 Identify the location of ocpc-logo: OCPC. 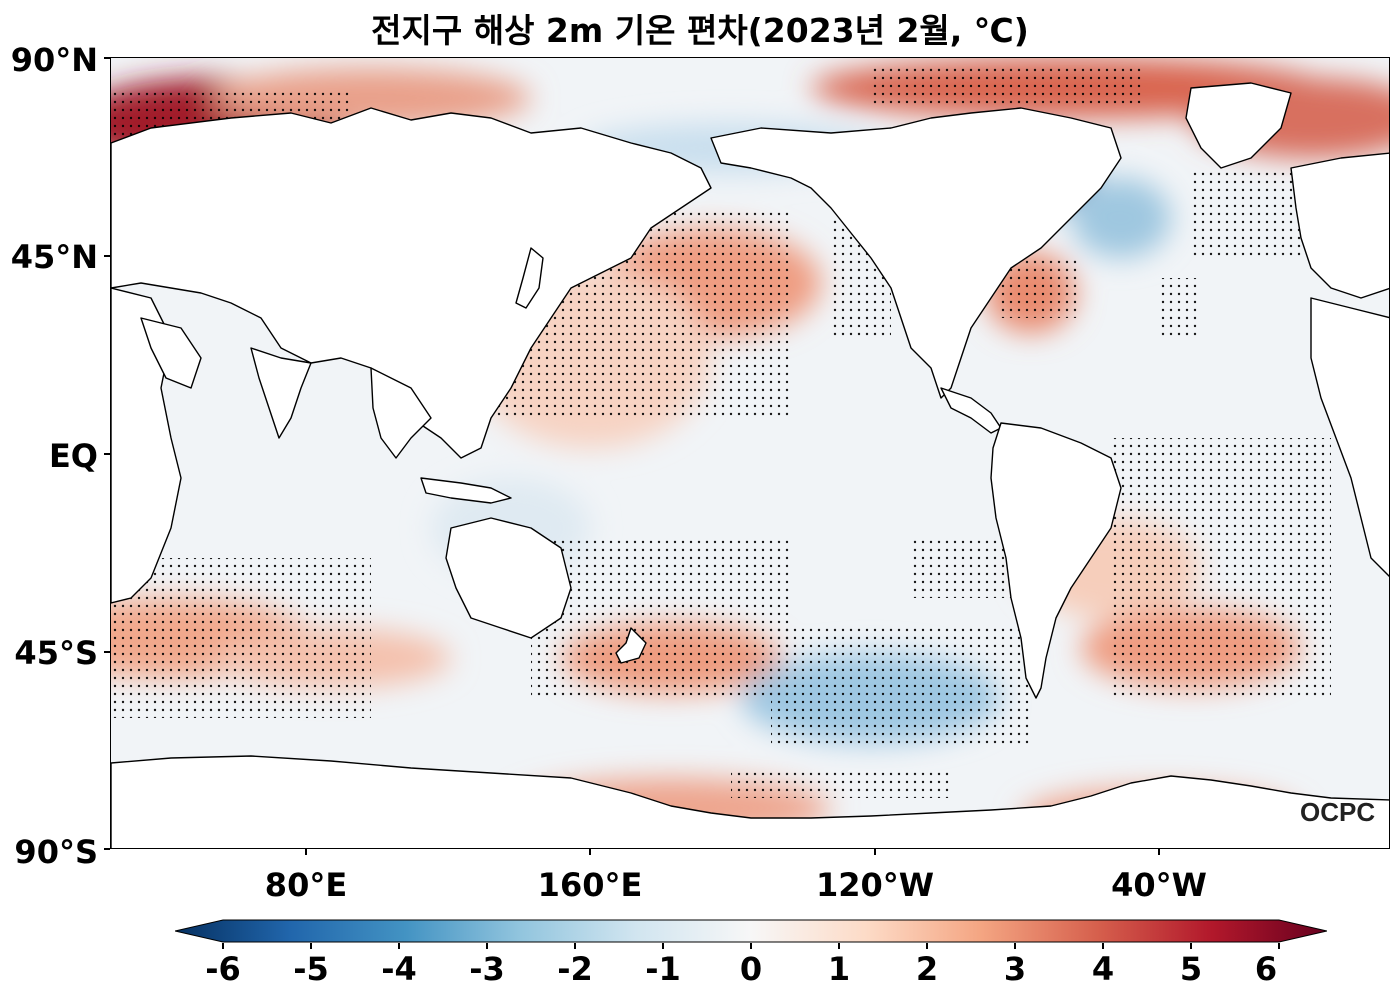
(1338, 812).